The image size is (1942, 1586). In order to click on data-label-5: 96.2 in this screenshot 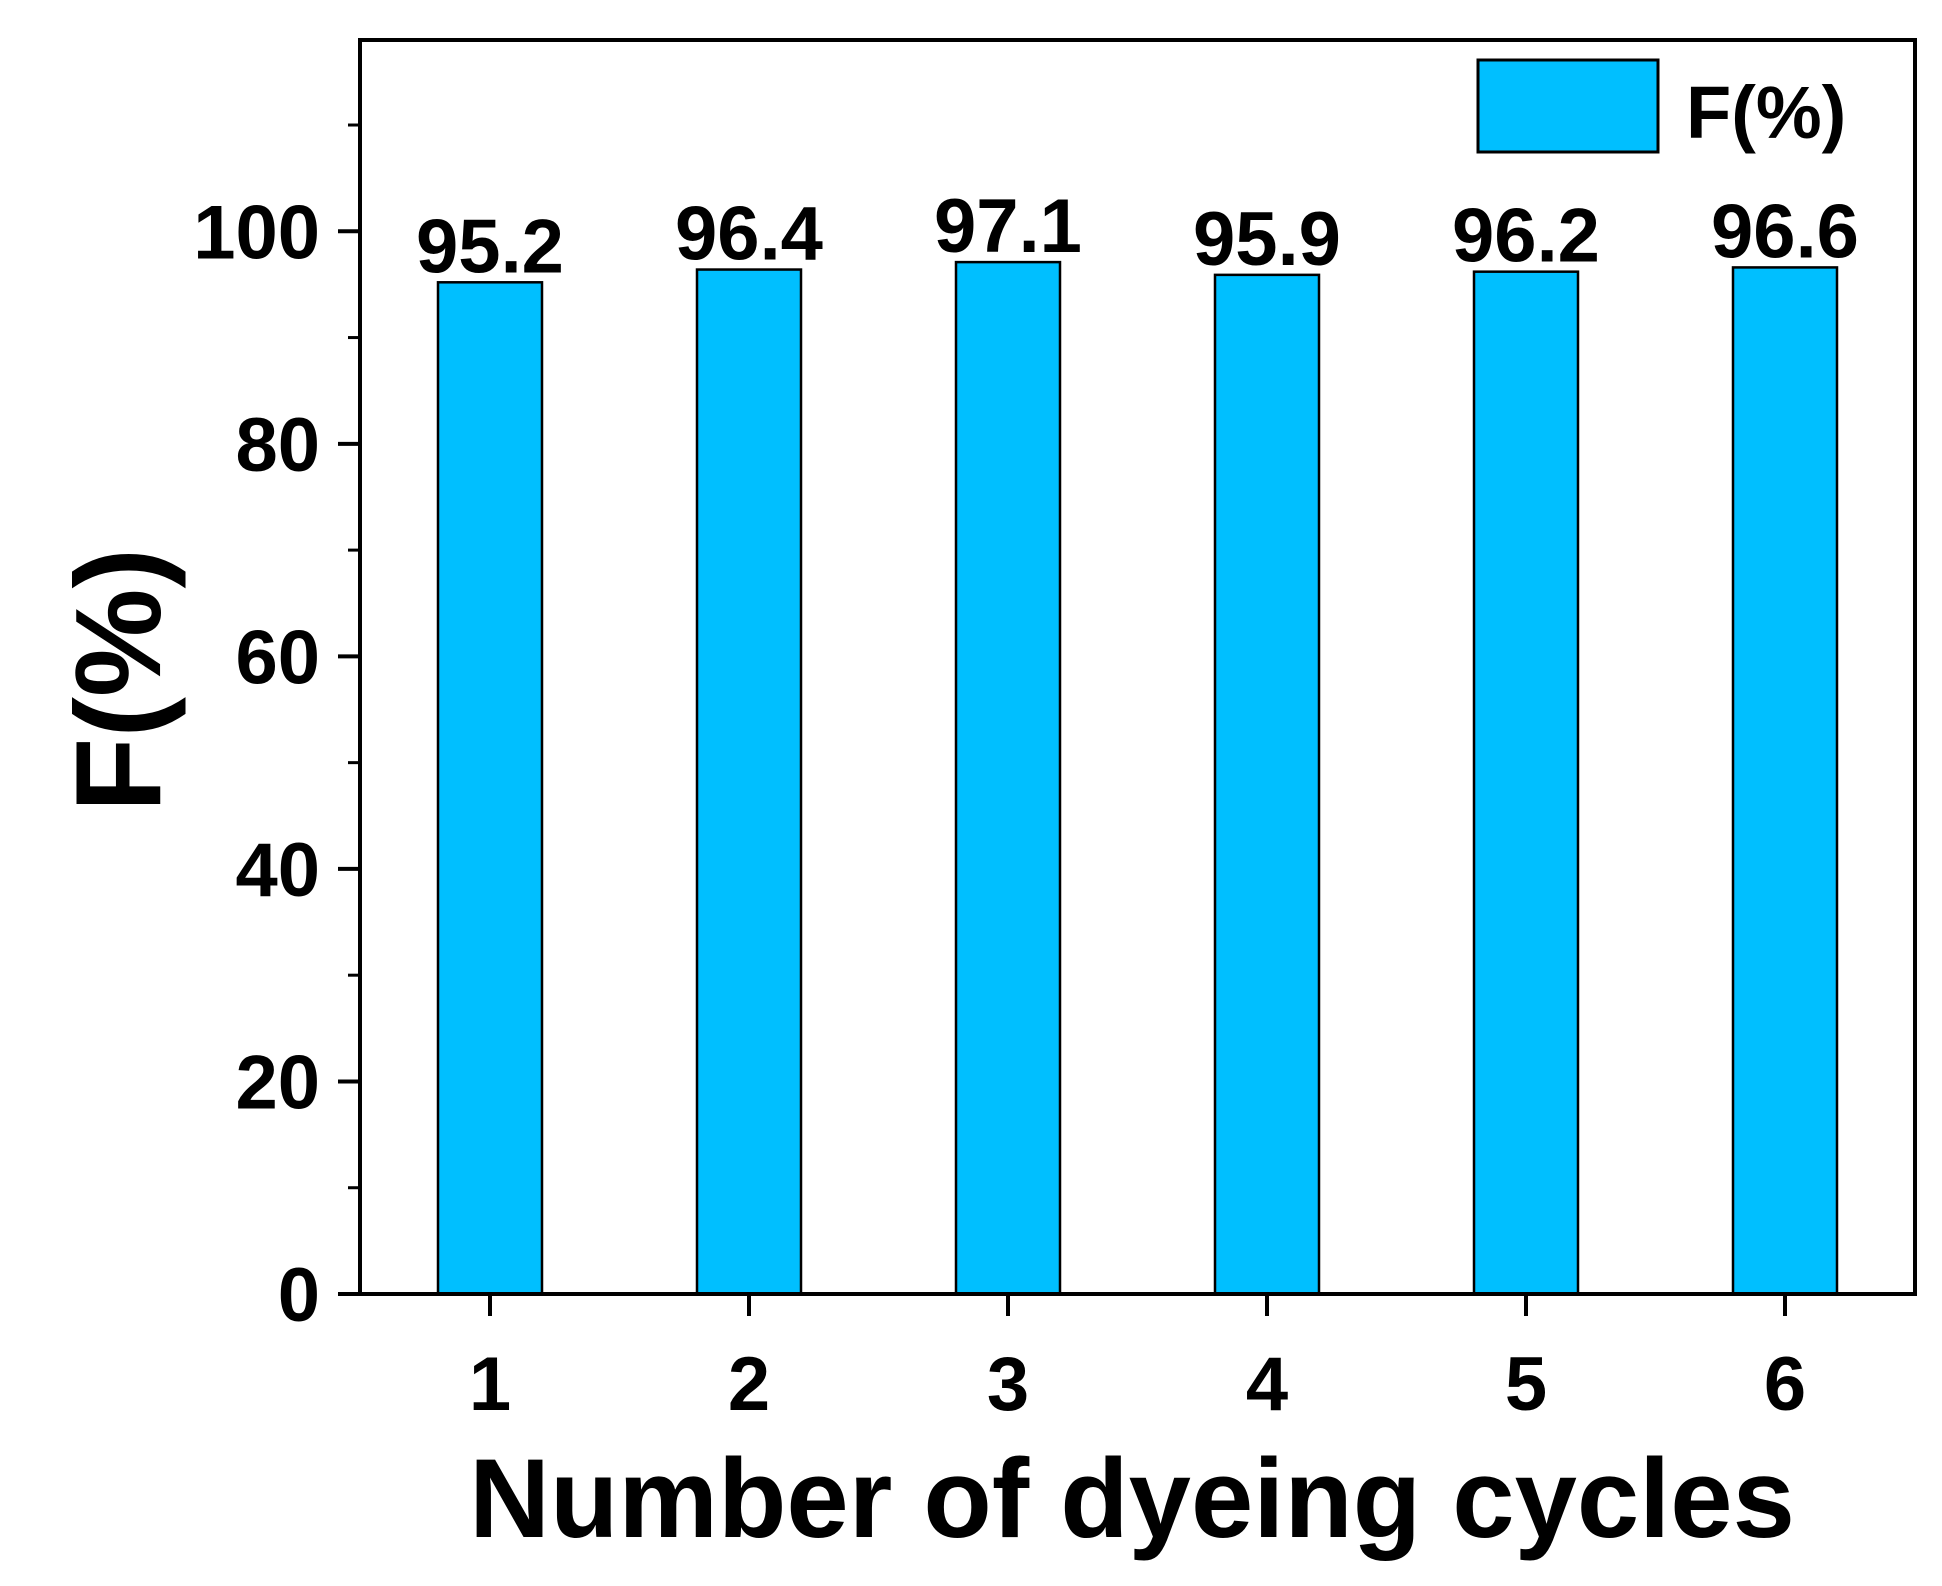, I will do `click(1526, 236)`.